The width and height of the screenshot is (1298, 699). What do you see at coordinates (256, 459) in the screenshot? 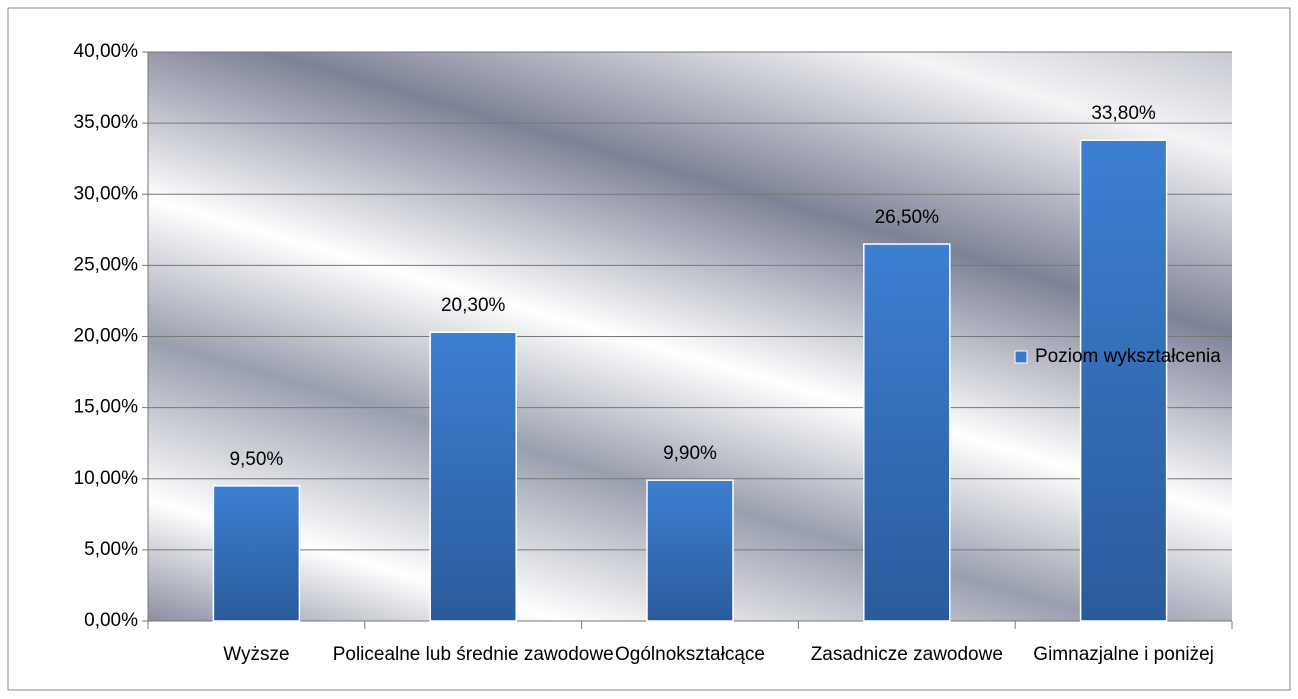
I see `data-label: 9,50%` at bounding box center [256, 459].